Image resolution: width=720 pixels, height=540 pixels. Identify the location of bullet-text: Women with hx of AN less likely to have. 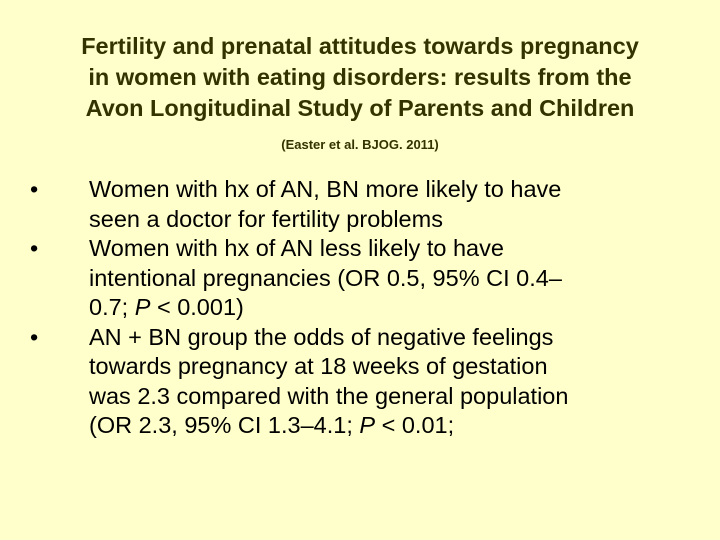
(296, 248).